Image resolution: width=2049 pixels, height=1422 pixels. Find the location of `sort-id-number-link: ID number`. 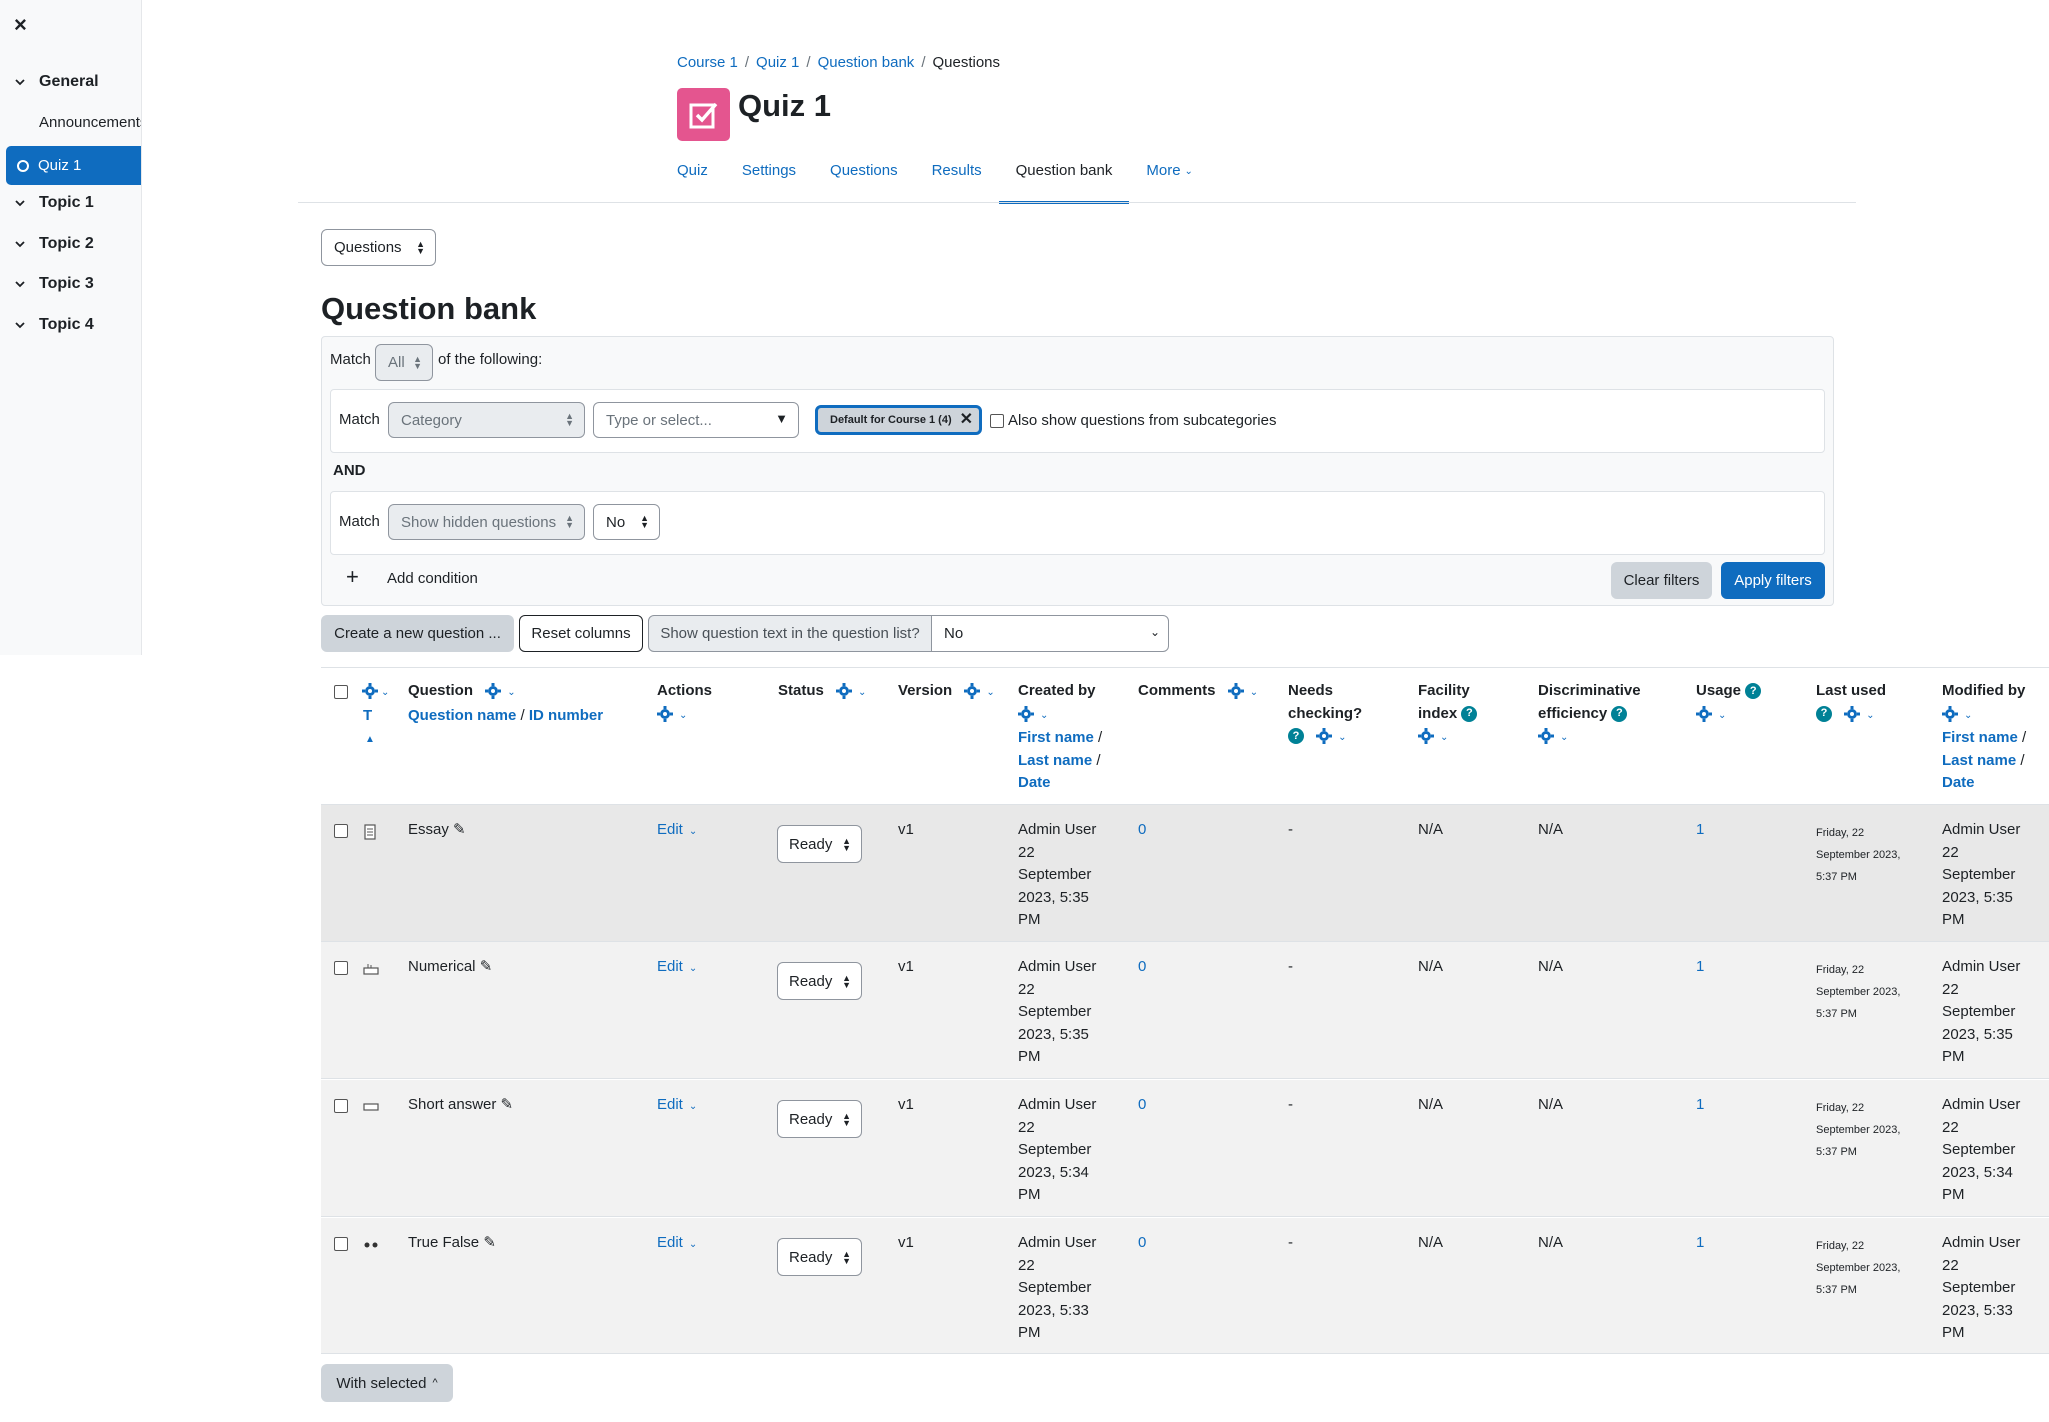

sort-id-number-link: ID number is located at coordinates (566, 715).